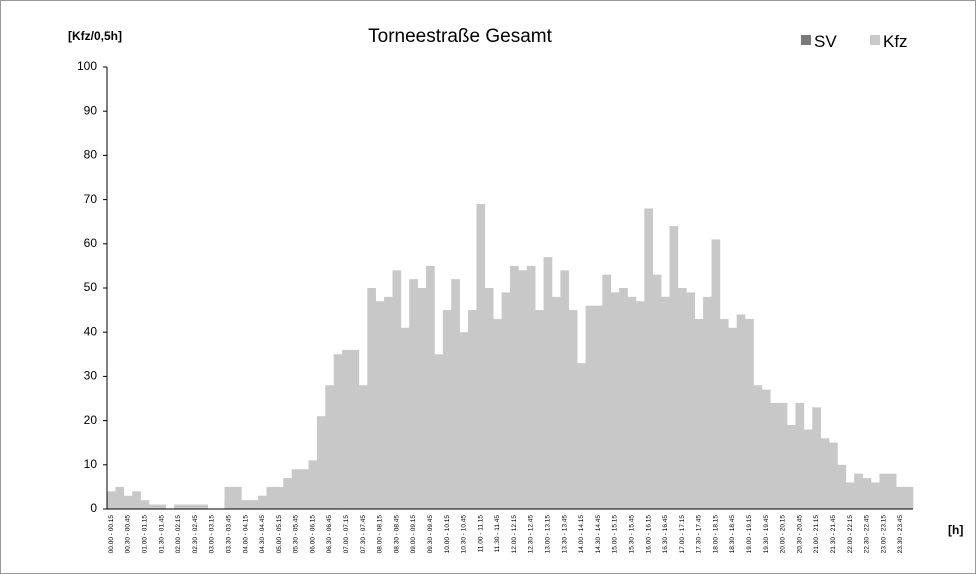 This screenshot has height=574, width=976. I want to click on y-tick-label: 70, so click(91, 199).